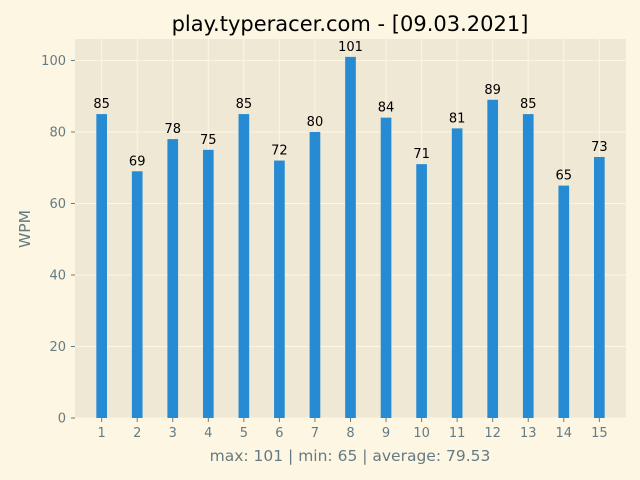  I want to click on y-tick-label: 0, so click(62, 419).